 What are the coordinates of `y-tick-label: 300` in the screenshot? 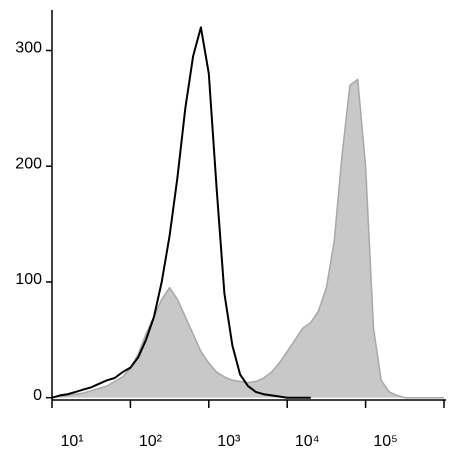 It's located at (28, 48).